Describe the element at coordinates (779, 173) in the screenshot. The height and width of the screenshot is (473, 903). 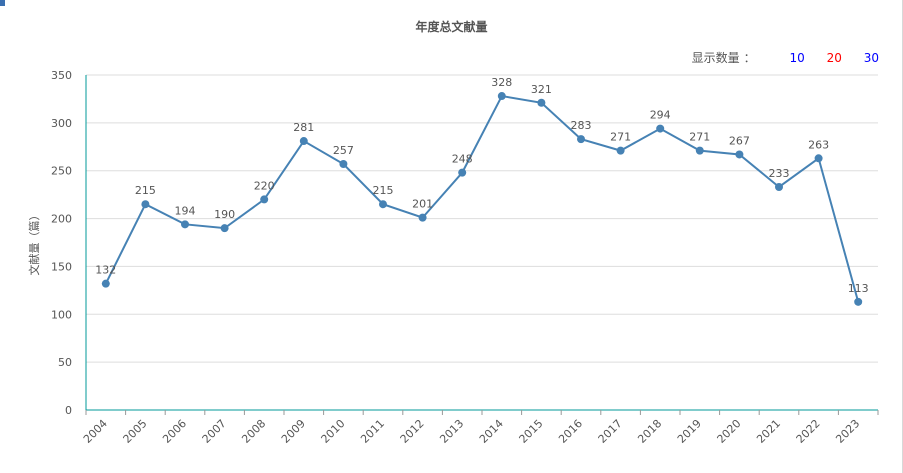
I see `data-label: 233` at that location.